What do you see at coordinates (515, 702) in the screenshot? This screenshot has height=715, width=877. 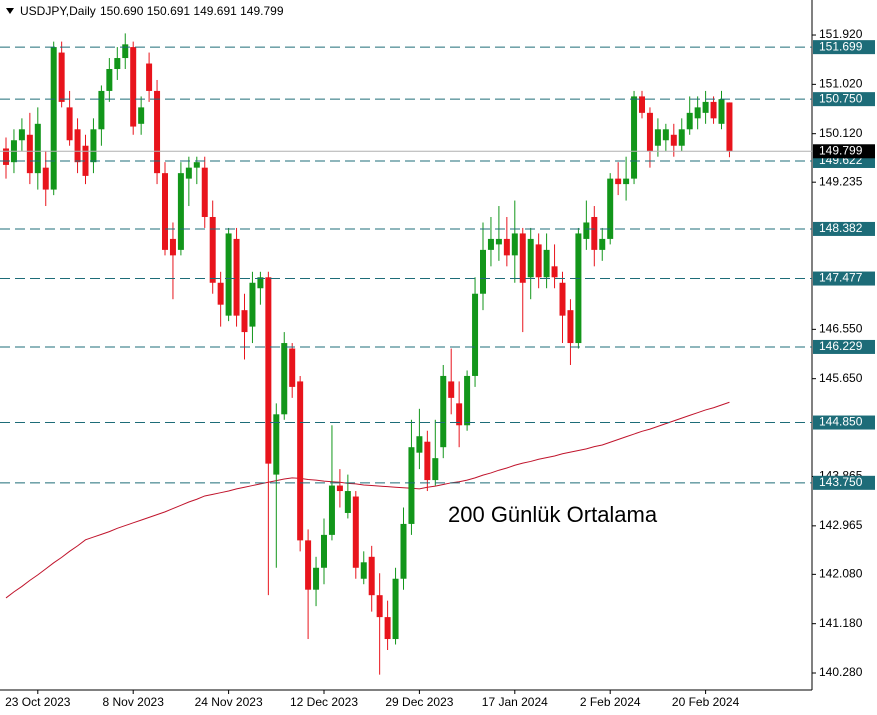 I see `x-tick-label: 17 Jan 2024` at bounding box center [515, 702].